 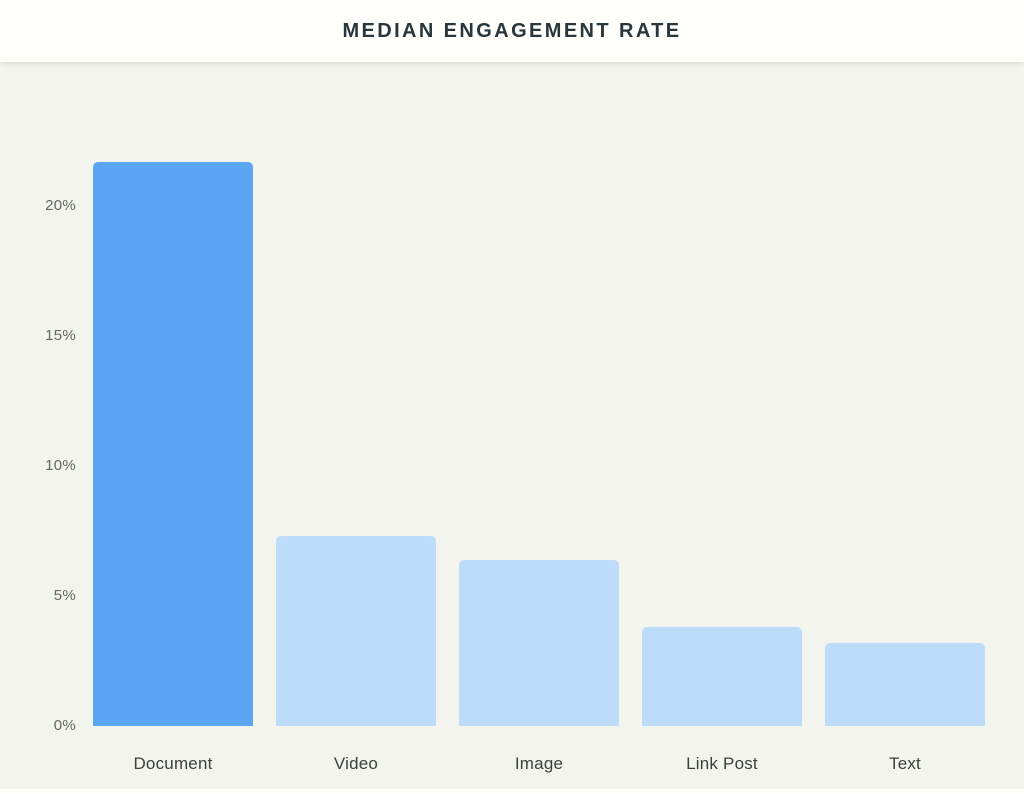 What do you see at coordinates (60, 335) in the screenshot?
I see `y-tick-label-15: 15%` at bounding box center [60, 335].